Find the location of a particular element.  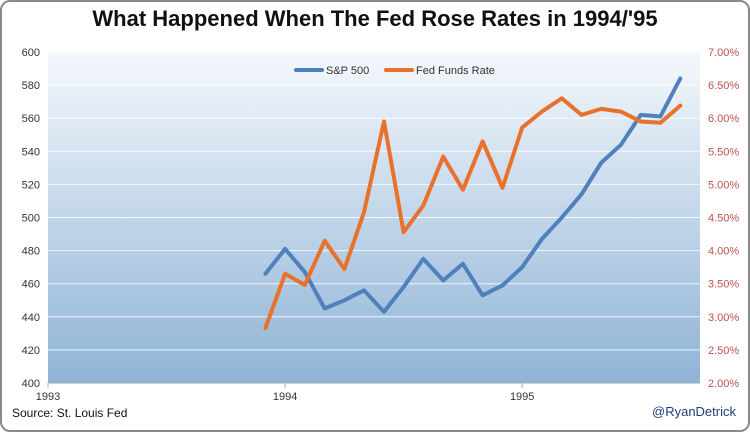

y-right-tick-label: 5.00% is located at coordinates (723, 185).